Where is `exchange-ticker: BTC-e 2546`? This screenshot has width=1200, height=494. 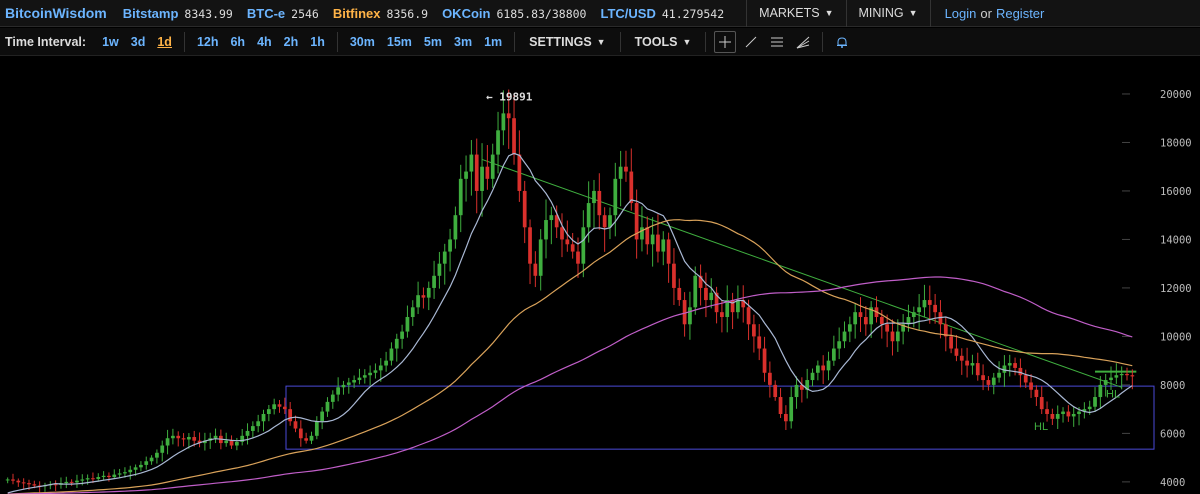 exchange-ticker: BTC-e 2546 is located at coordinates (283, 13).